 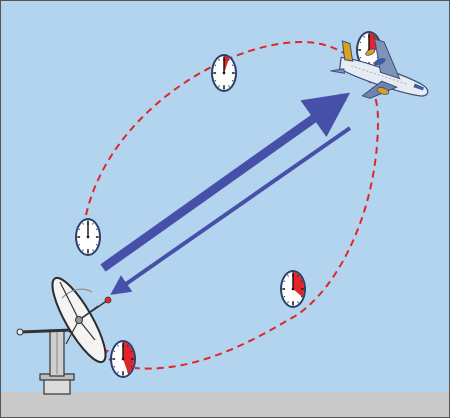 I want to click on ground-strip, so click(x=225, y=405).